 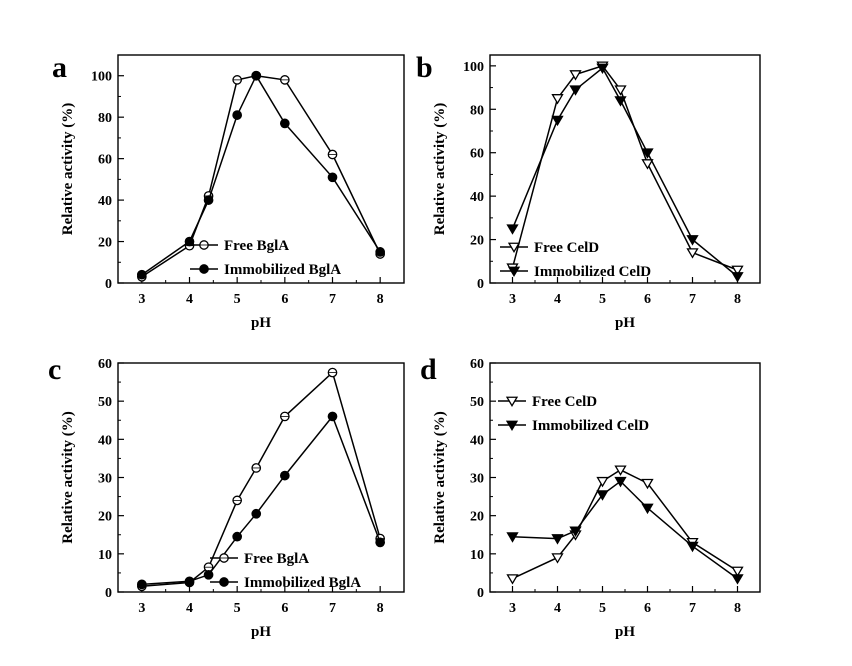 What do you see at coordinates (302, 583) in the screenshot?
I see `legend-label: Immobilized BglA` at bounding box center [302, 583].